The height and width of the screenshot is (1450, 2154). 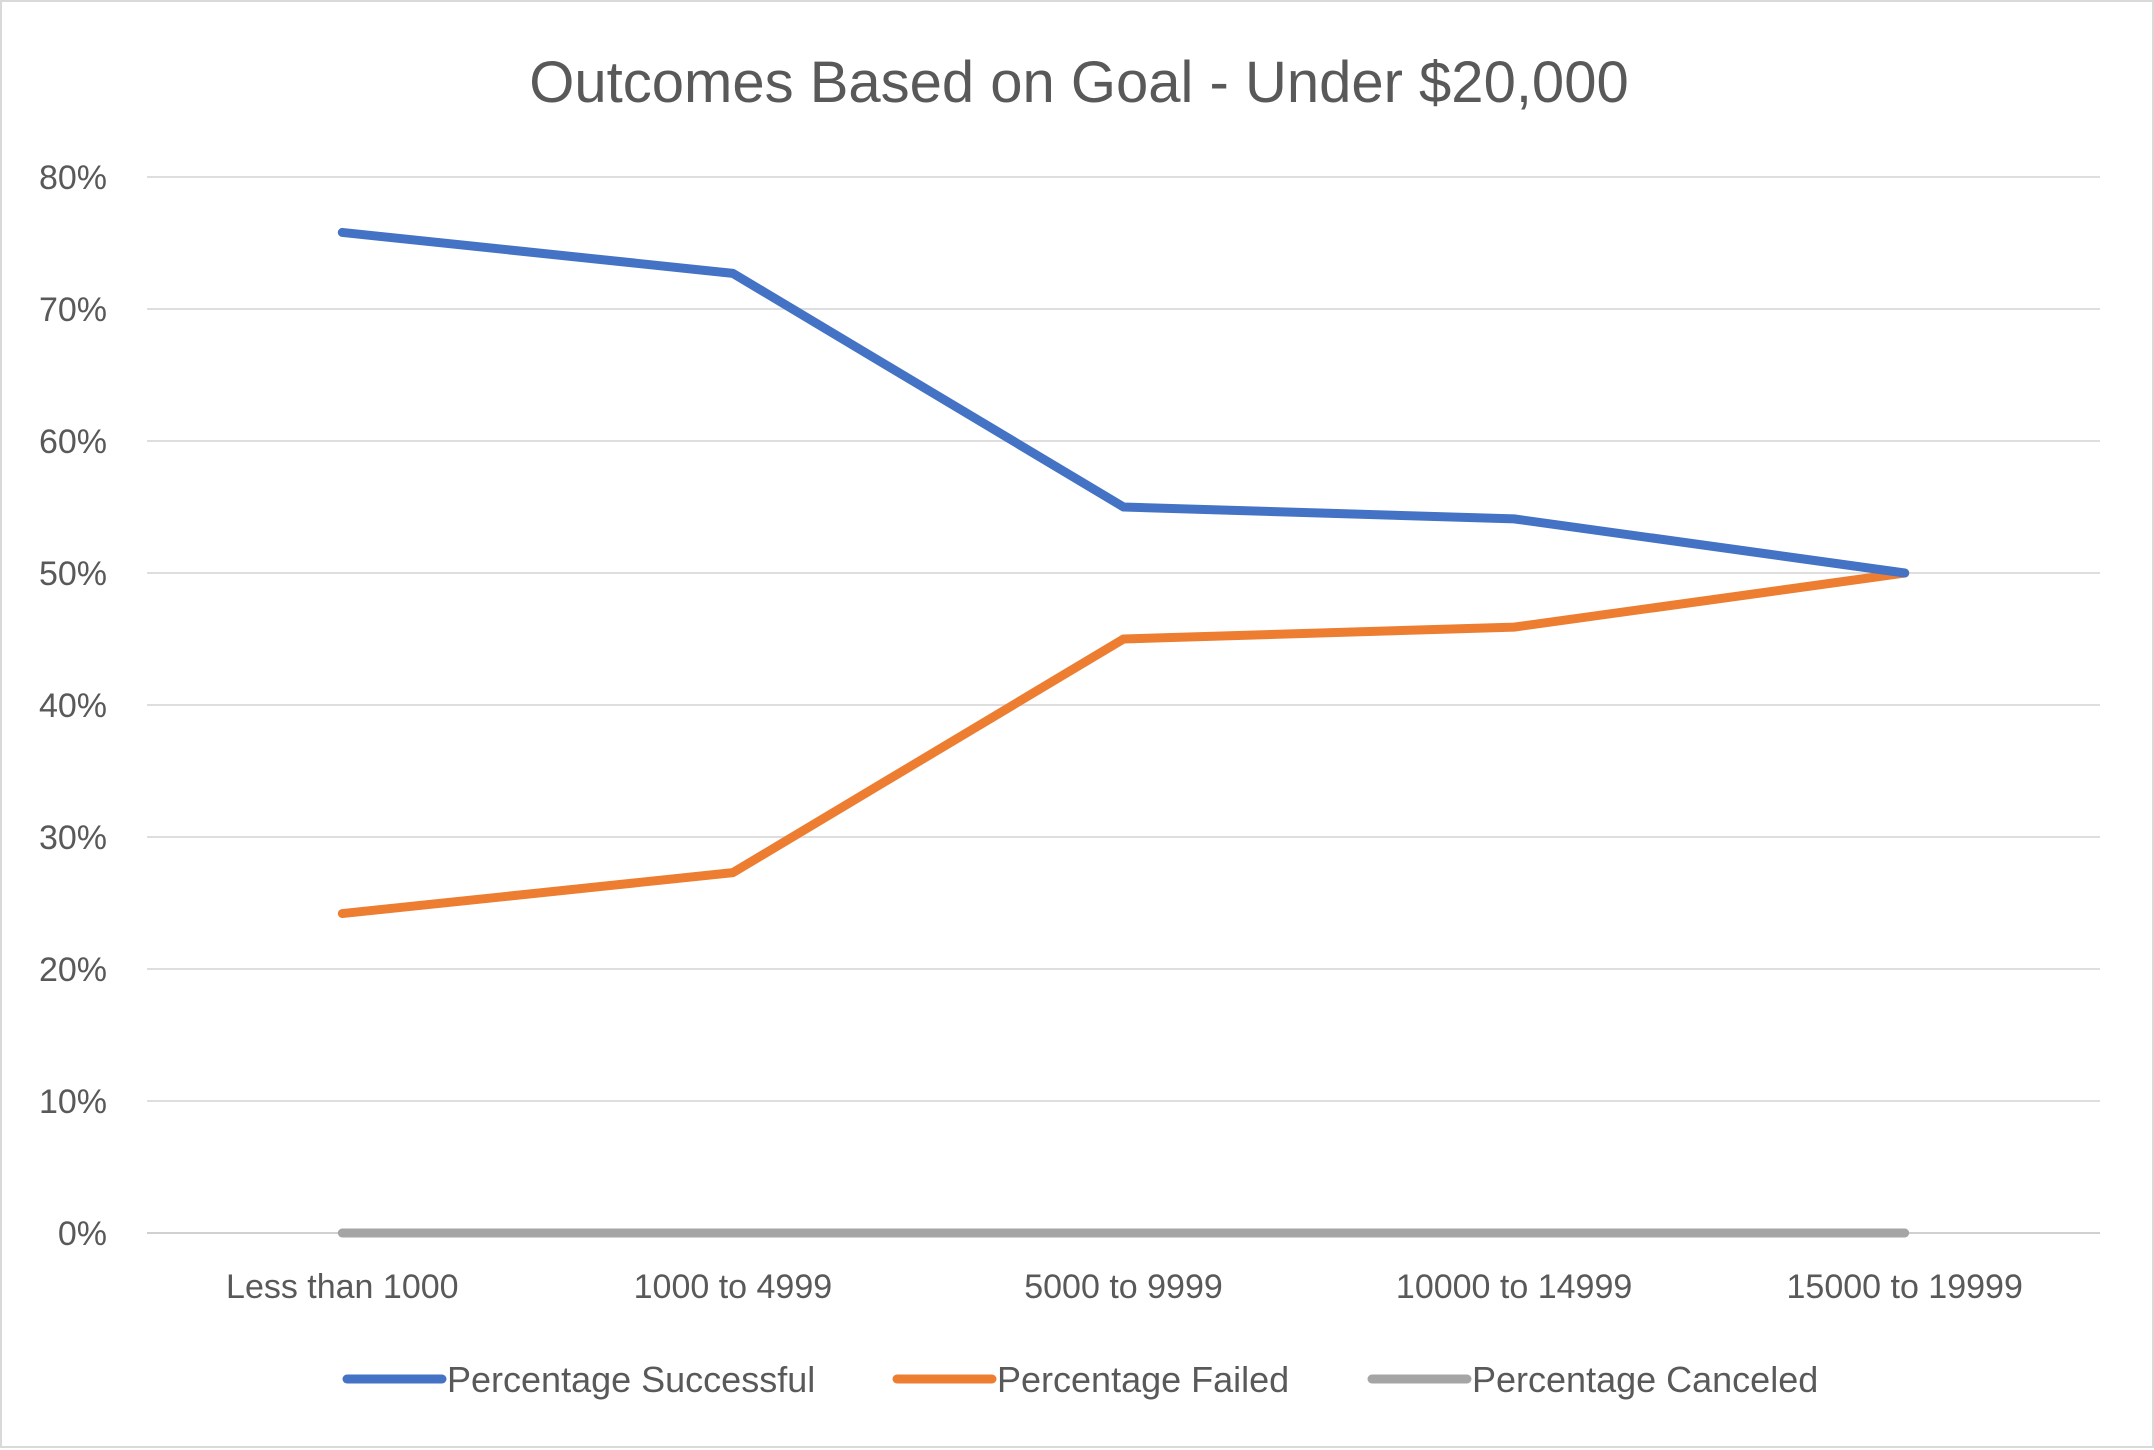 I want to click on legend-label: Percentage Successful, so click(x=631, y=1379).